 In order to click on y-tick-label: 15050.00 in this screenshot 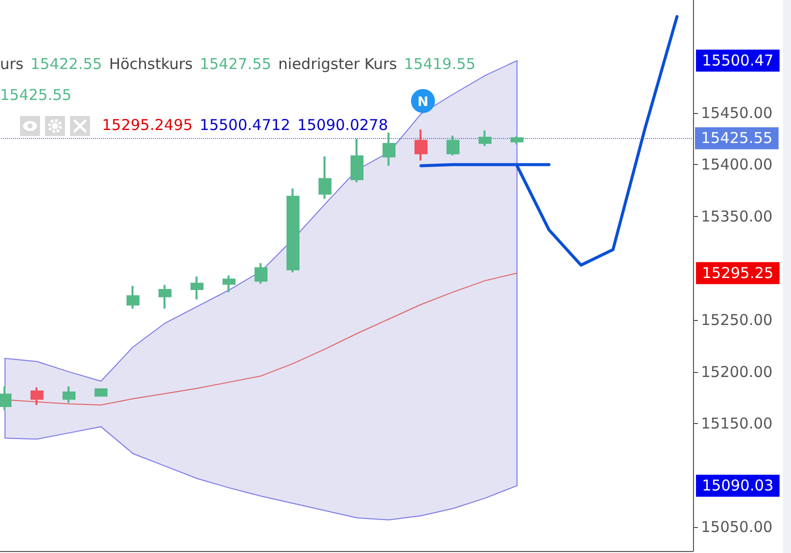, I will do `click(737, 527)`.